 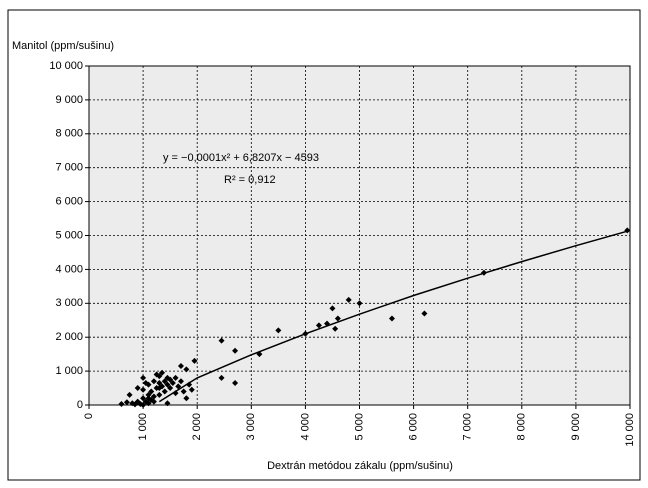 I want to click on x-tick-label: 6 000, so click(x=414, y=427).